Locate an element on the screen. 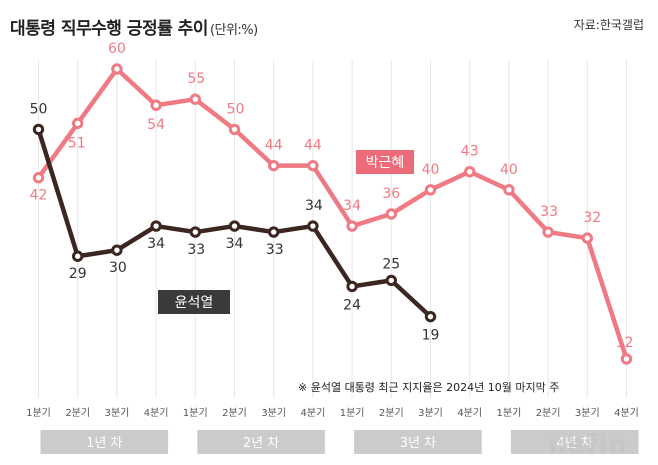 Image resolution: width=658 pixels, height=465 pixels. park-value-label: 32 is located at coordinates (592, 218).